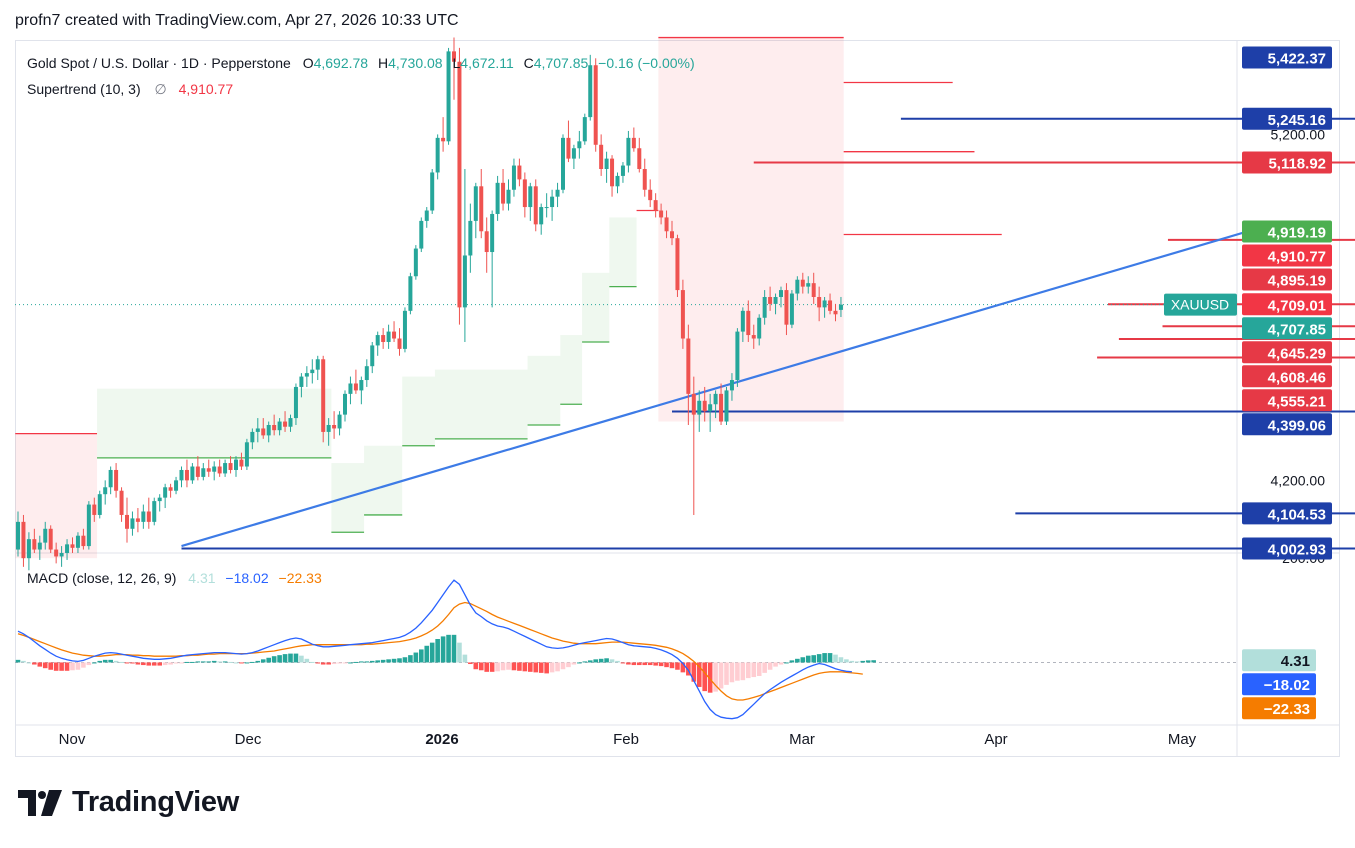  What do you see at coordinates (751, 229) in the screenshot?
I see `supertrend-fill` at bounding box center [751, 229].